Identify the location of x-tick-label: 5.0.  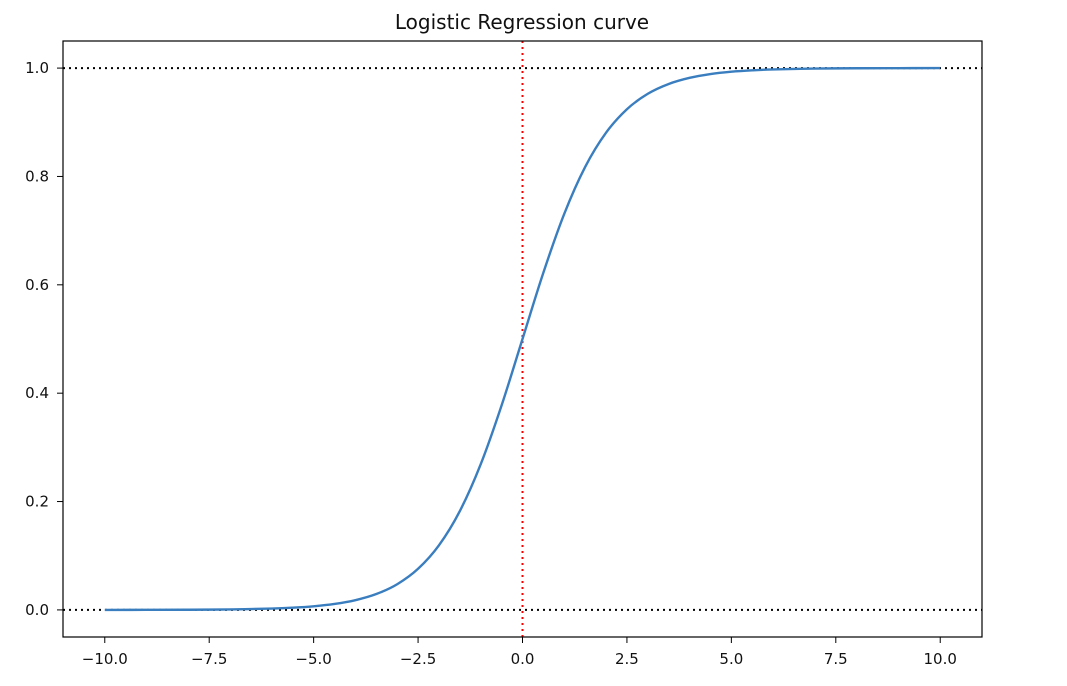
(731, 659).